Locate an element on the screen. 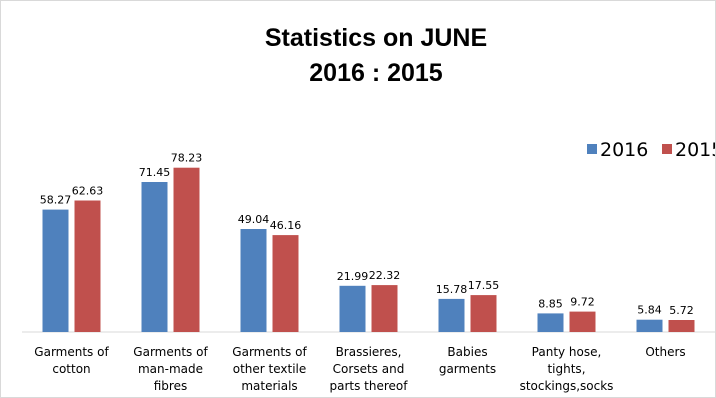 This screenshot has width=716, height=398. category-label-line: Corsets and is located at coordinates (369, 369).